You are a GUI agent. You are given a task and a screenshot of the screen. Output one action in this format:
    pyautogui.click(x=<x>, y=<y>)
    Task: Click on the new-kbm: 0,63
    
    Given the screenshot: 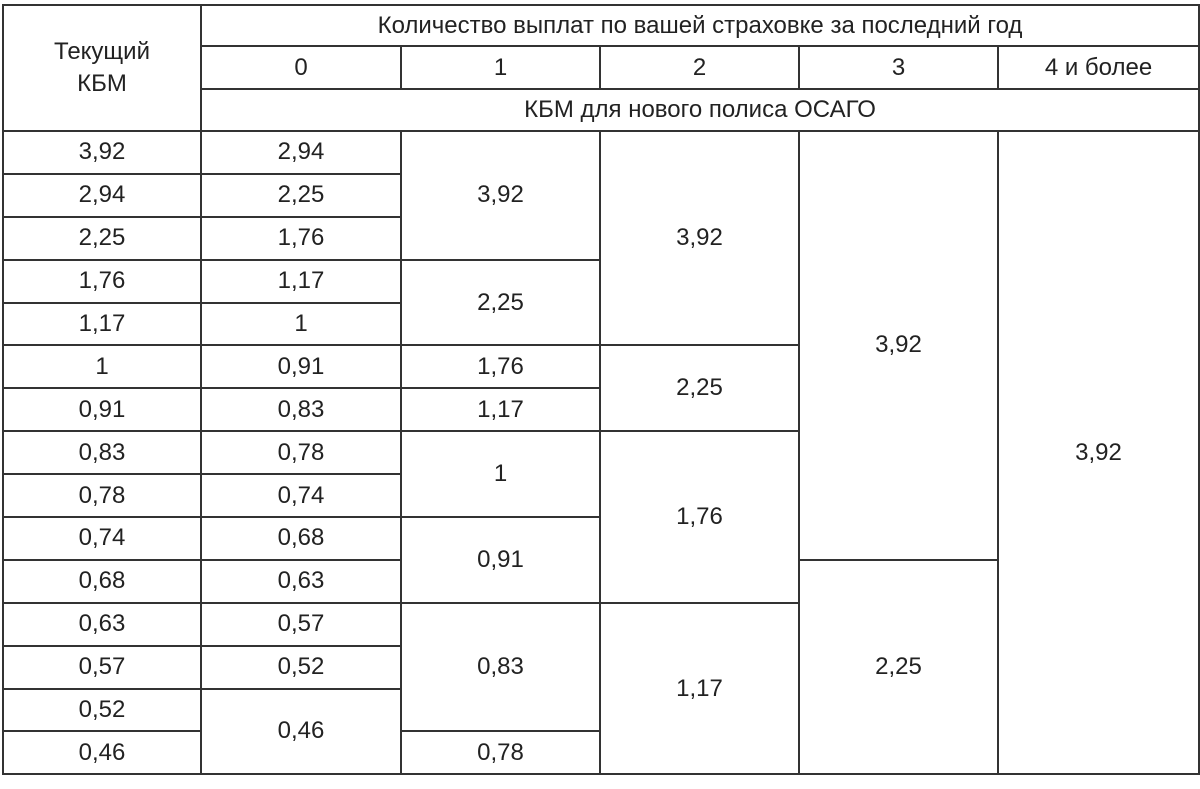 What is the action you would take?
    pyautogui.click(x=301, y=581)
    